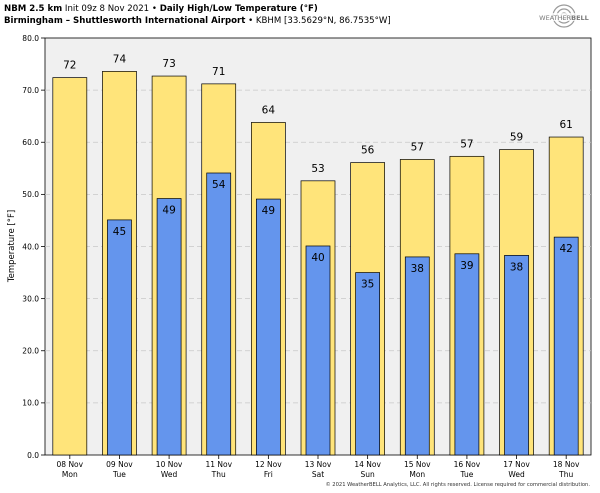 The image size is (600, 493). Describe the element at coordinates (33, 455) in the screenshot. I see `y-tick-label: 0.0` at that location.